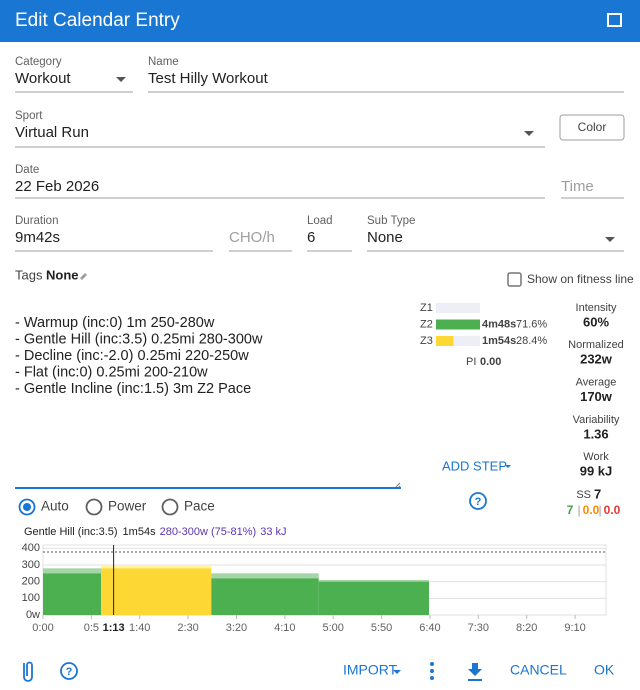 The width and height of the screenshot is (640, 690). Describe the element at coordinates (580, 279) in the screenshot. I see `checkbox-label: Show on fitness line` at that location.